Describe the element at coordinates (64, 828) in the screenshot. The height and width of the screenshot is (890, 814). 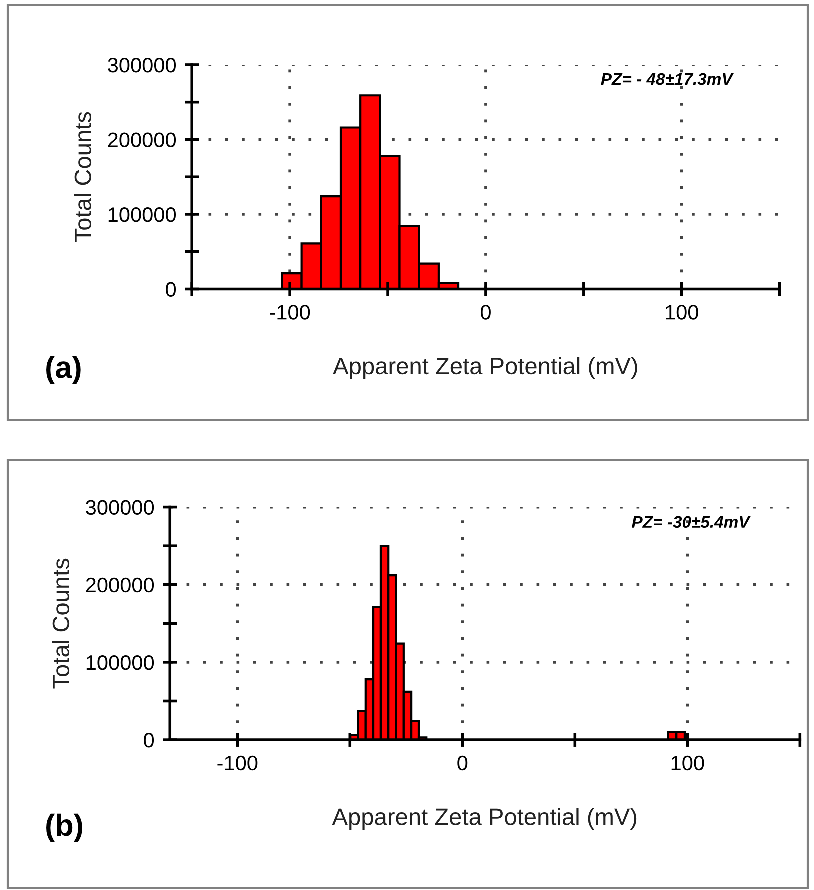
I see `text: (b)` at that location.